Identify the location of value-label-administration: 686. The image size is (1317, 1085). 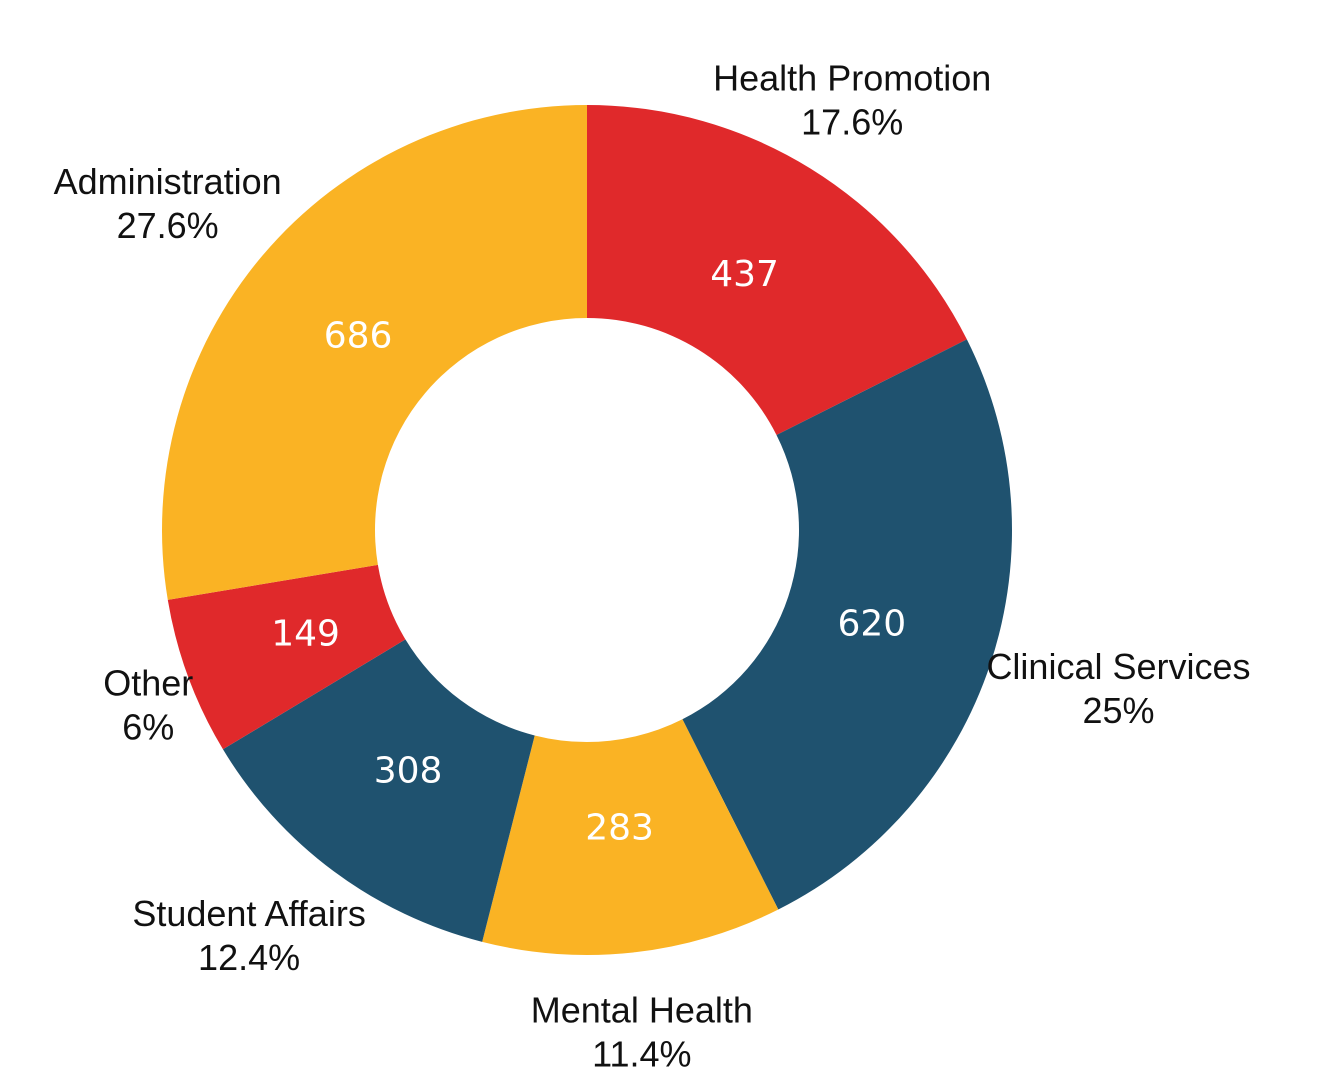
(358, 336).